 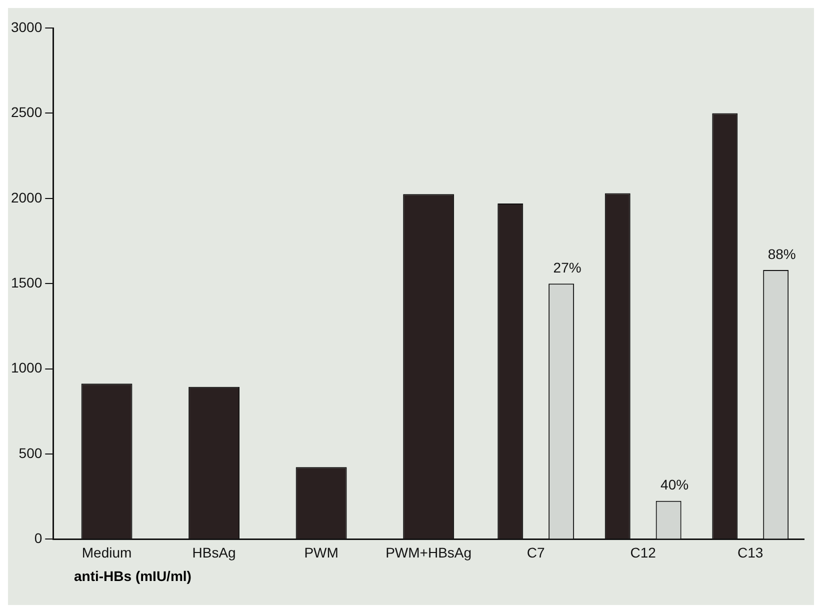 What do you see at coordinates (321, 552) in the screenshot?
I see `x-tick-label: PWM` at bounding box center [321, 552].